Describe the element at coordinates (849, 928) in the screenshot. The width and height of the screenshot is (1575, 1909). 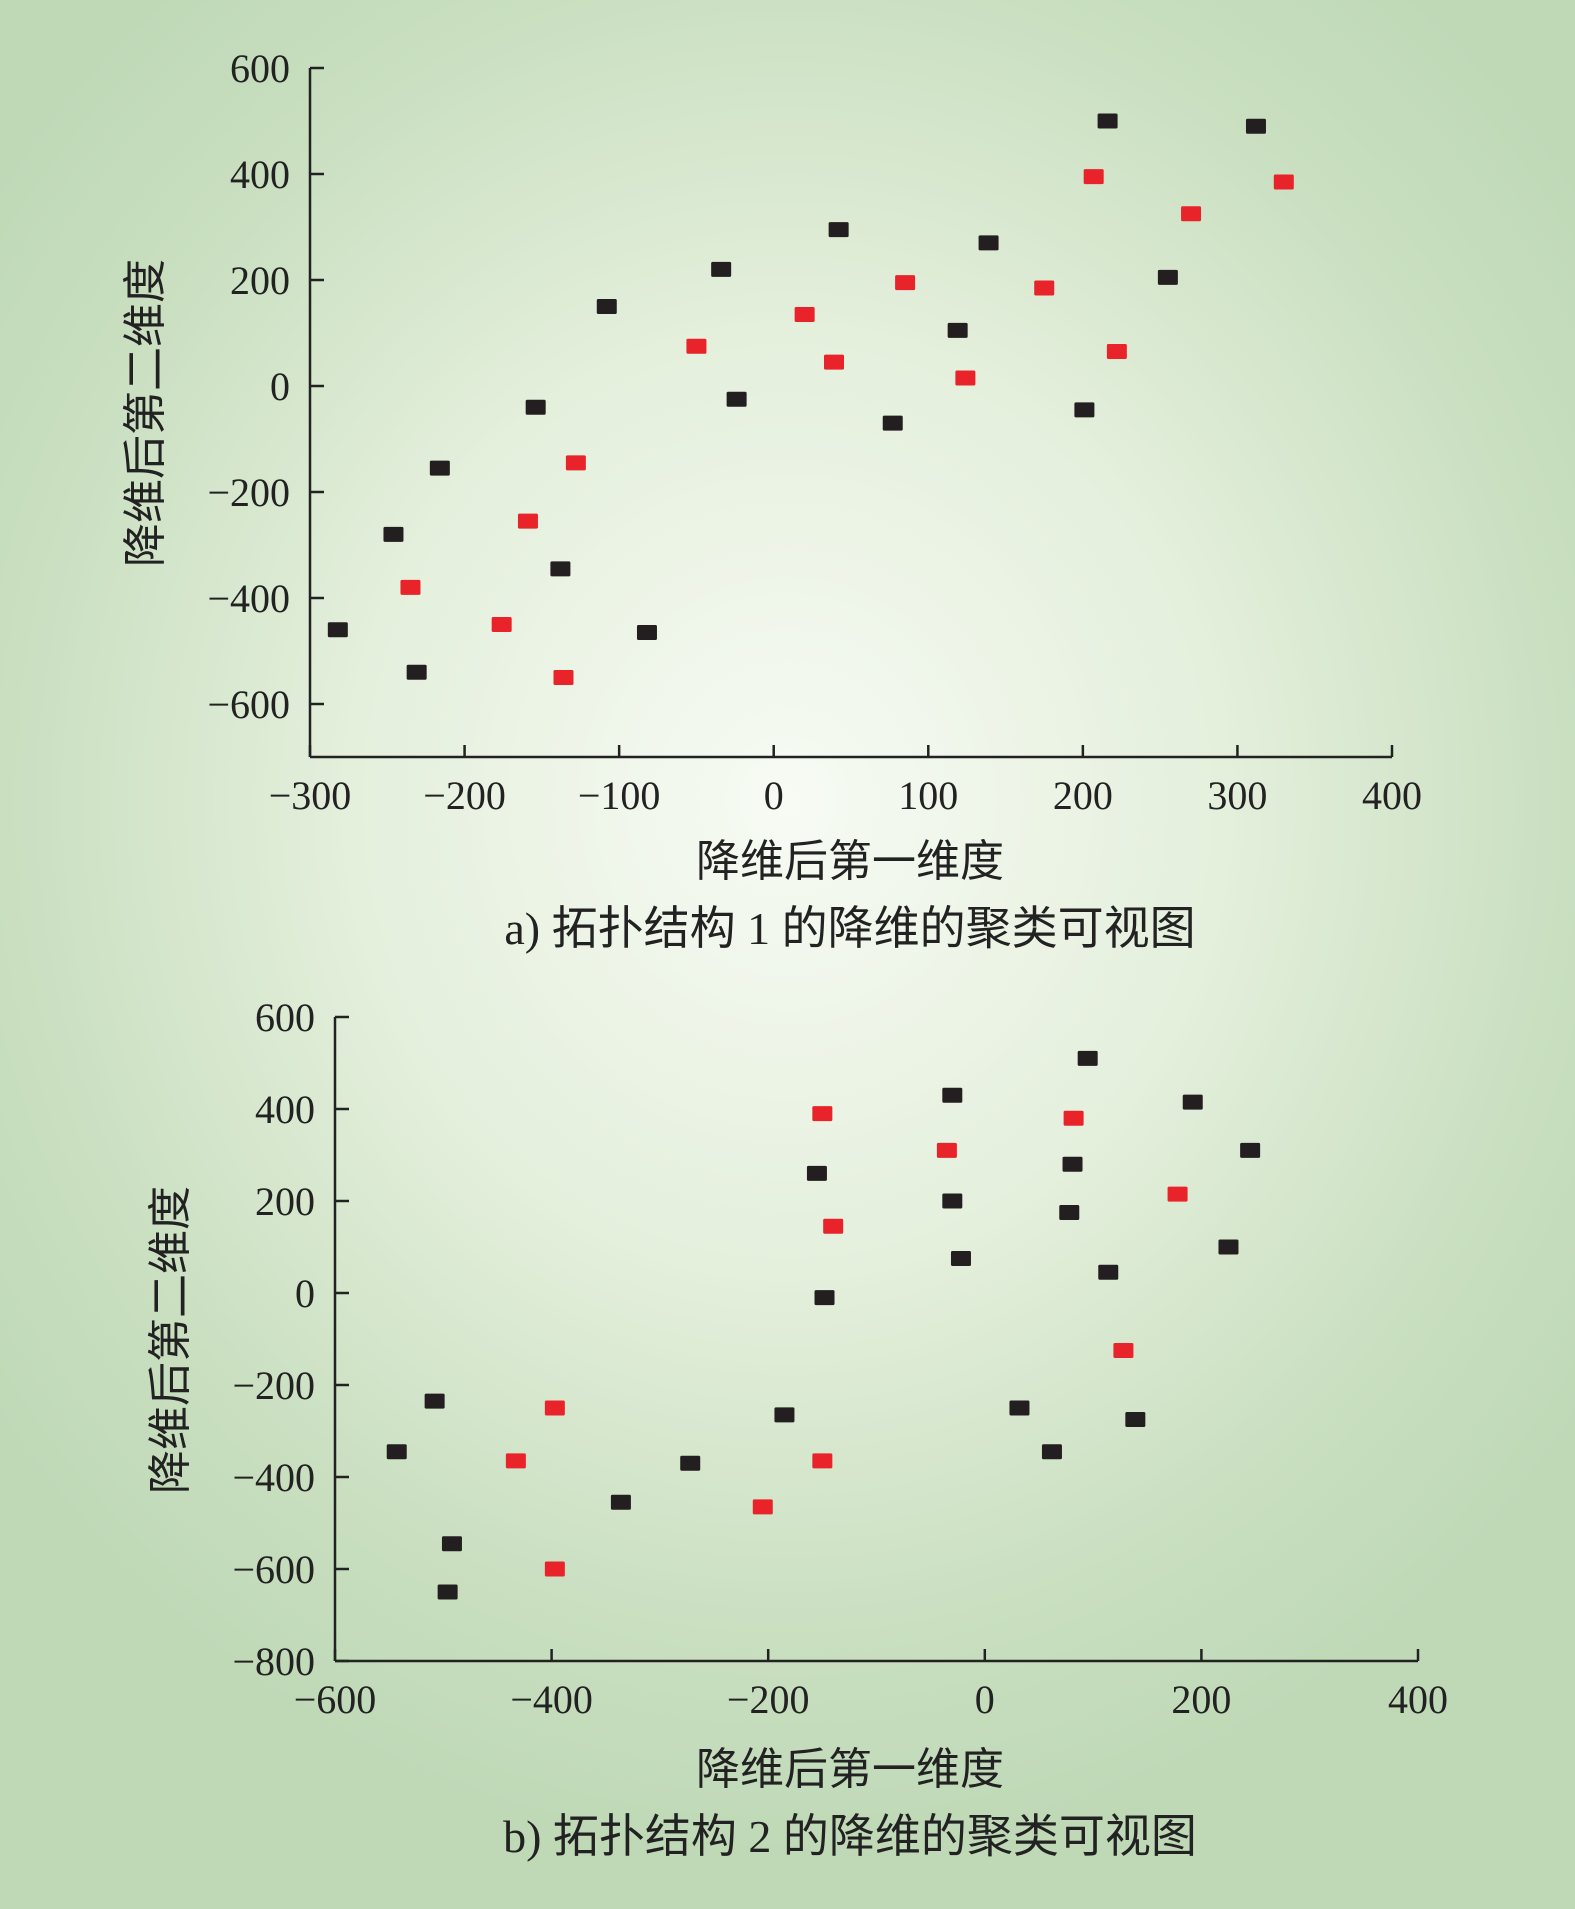
I see `caption-a: a) 拓扑结构 1 的降维的聚类可视图` at that location.